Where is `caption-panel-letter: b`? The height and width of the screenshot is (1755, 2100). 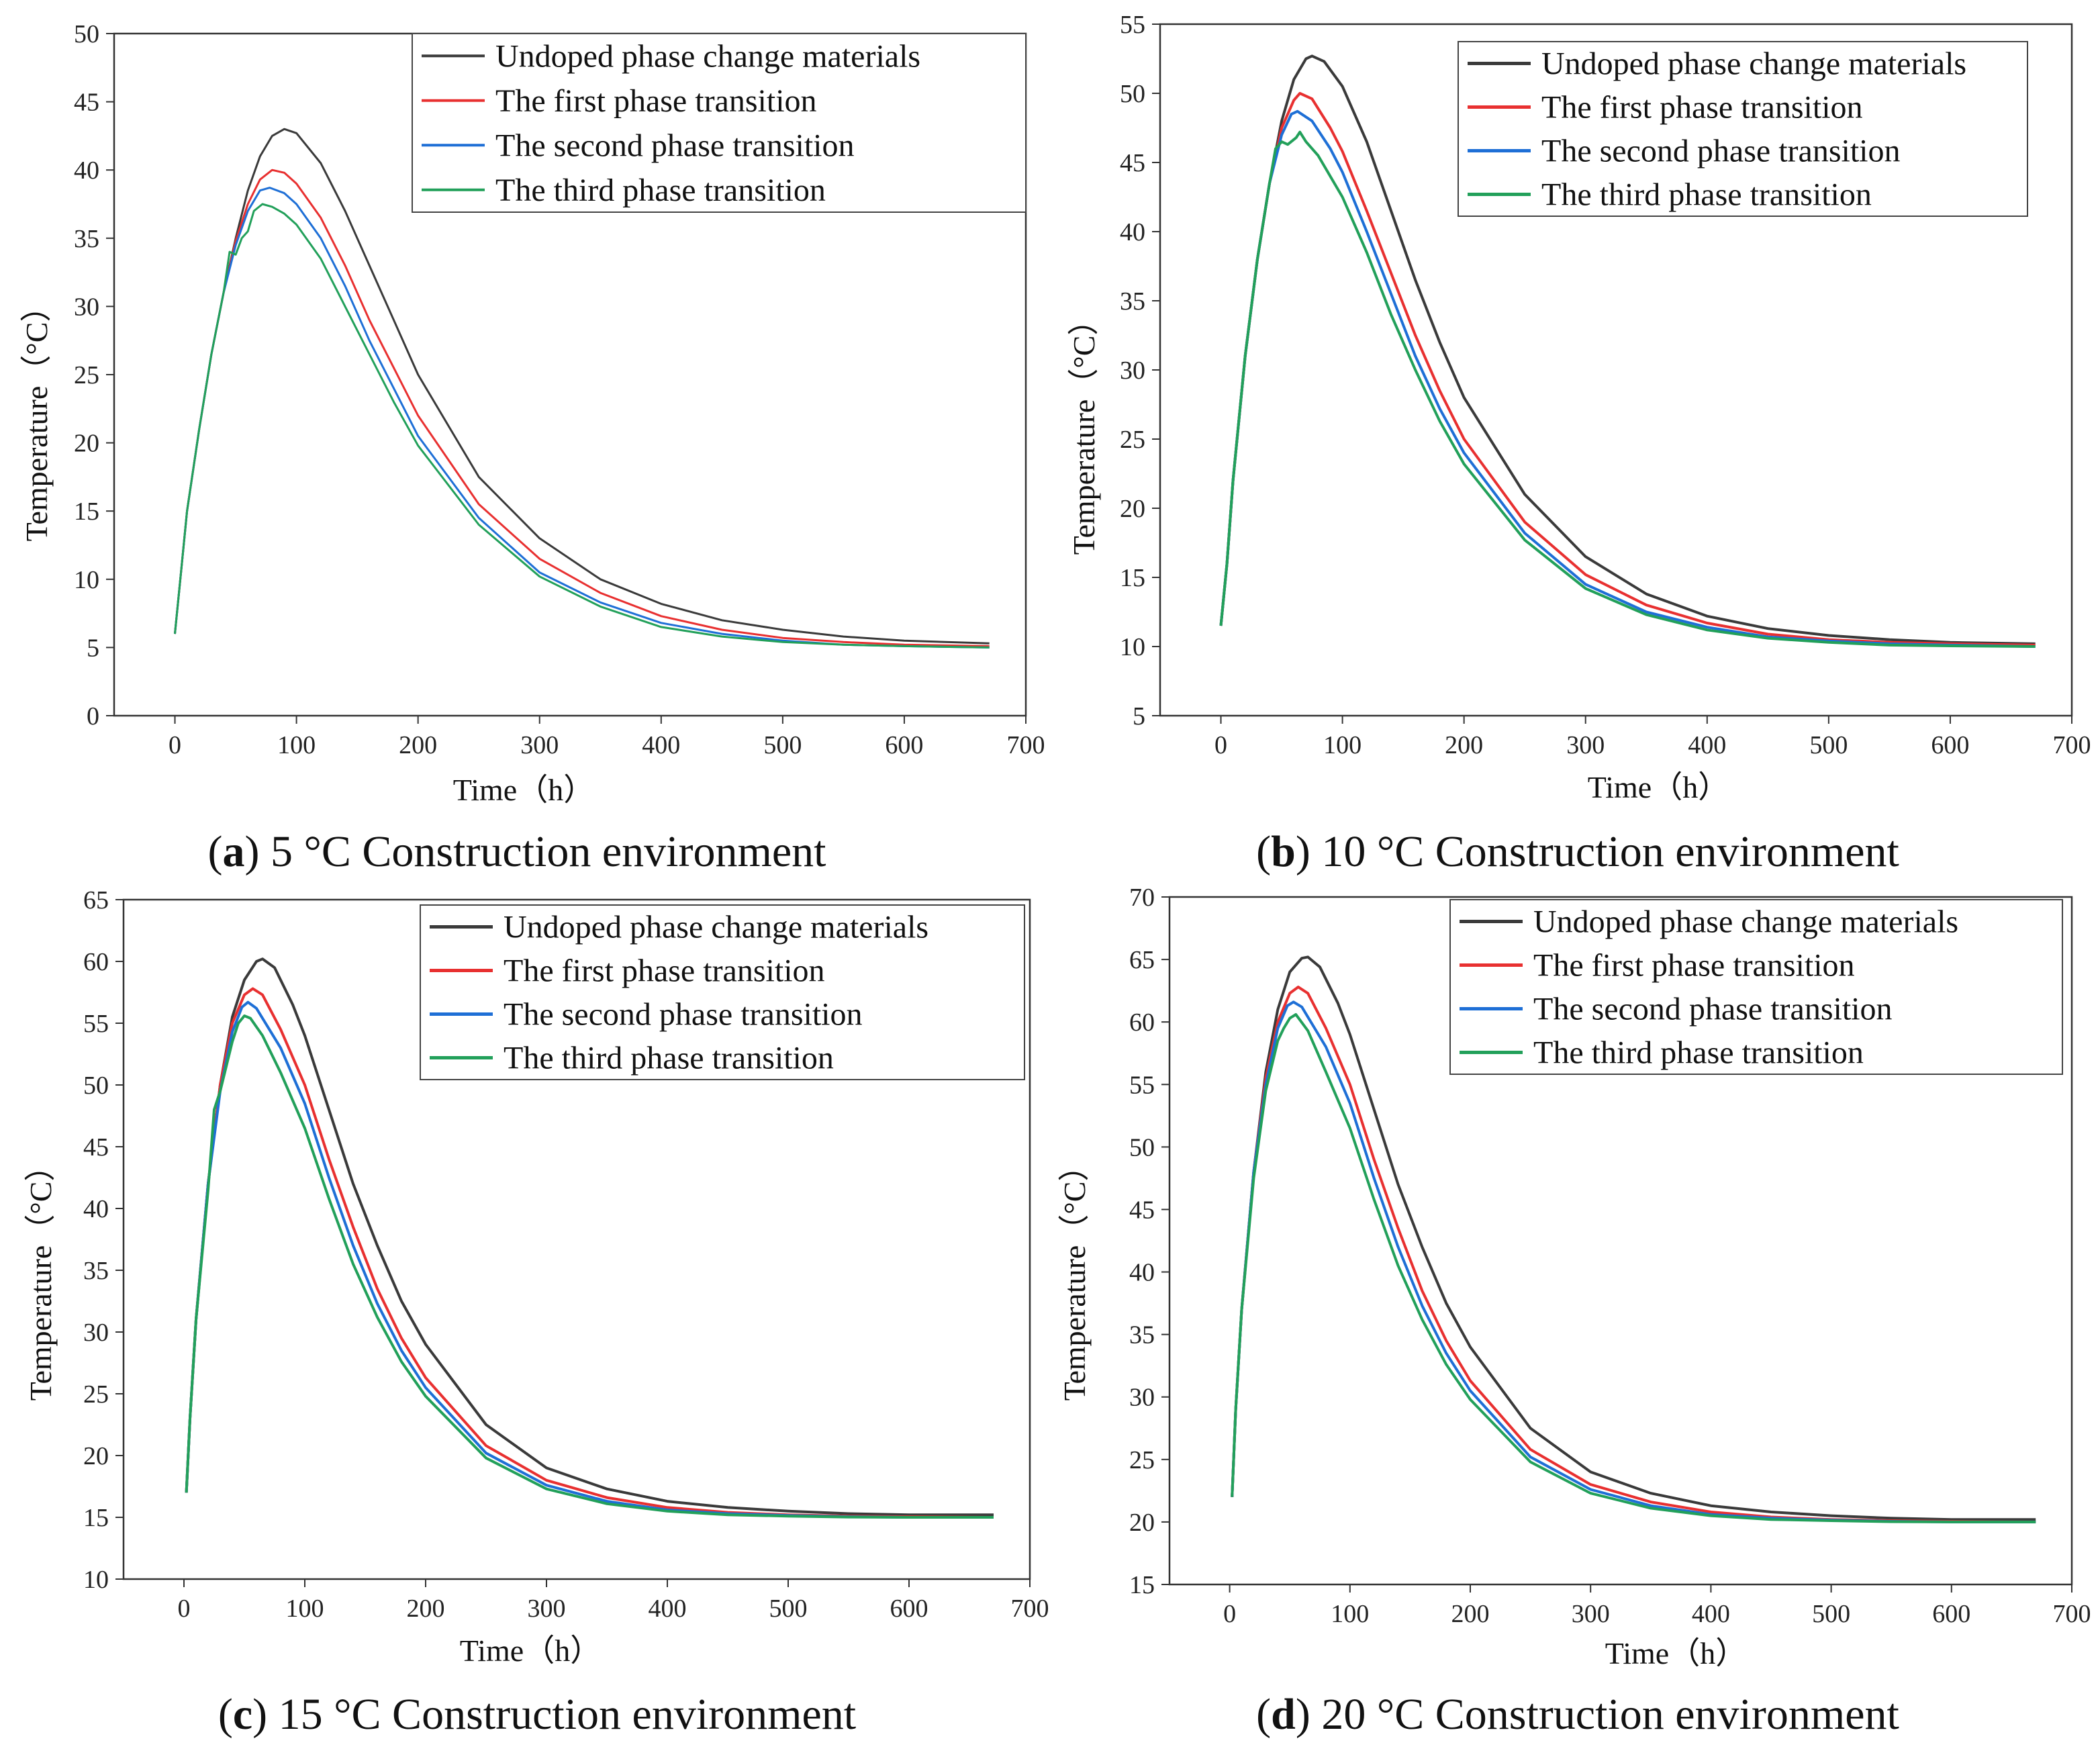
caption-panel-letter: b is located at coordinates (1283, 851).